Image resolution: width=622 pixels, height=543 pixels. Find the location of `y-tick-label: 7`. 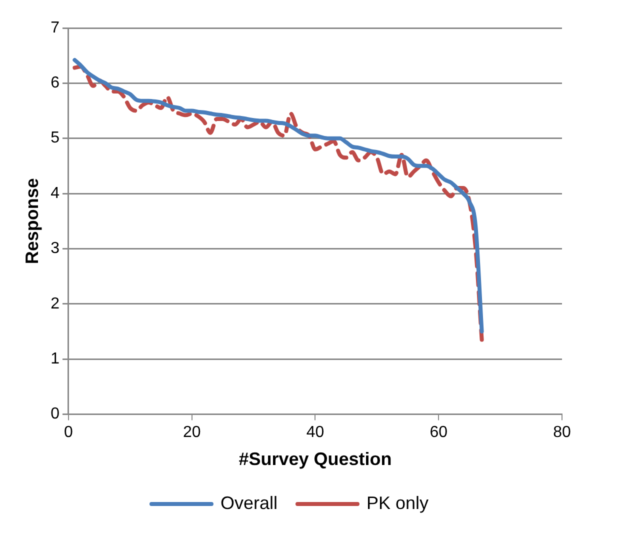

y-tick-label: 7 is located at coordinates (55, 27).